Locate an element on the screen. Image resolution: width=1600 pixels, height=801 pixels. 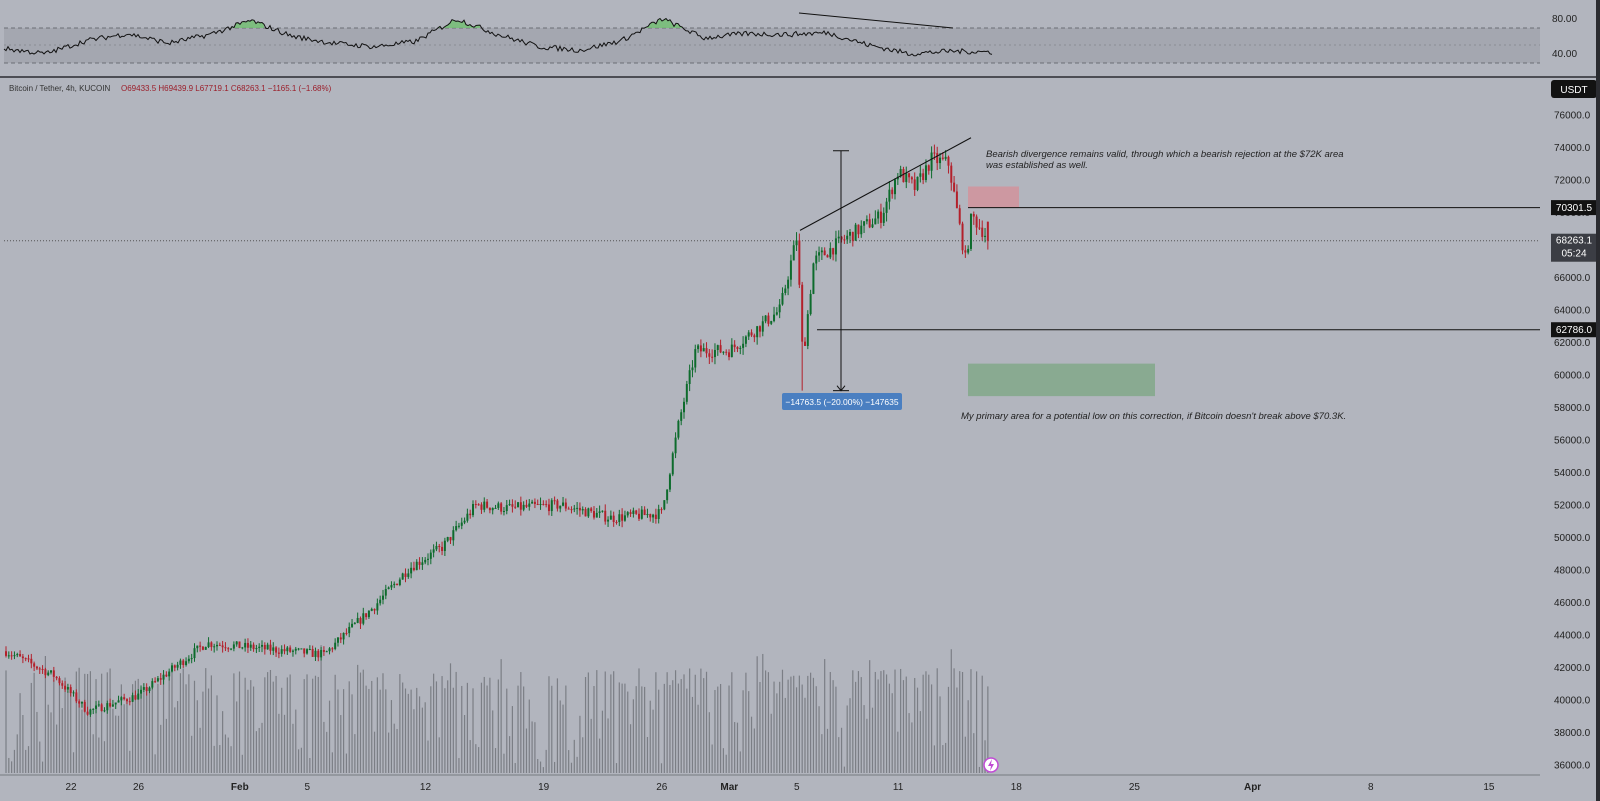
support-price-label is located at coordinates (1574, 330).